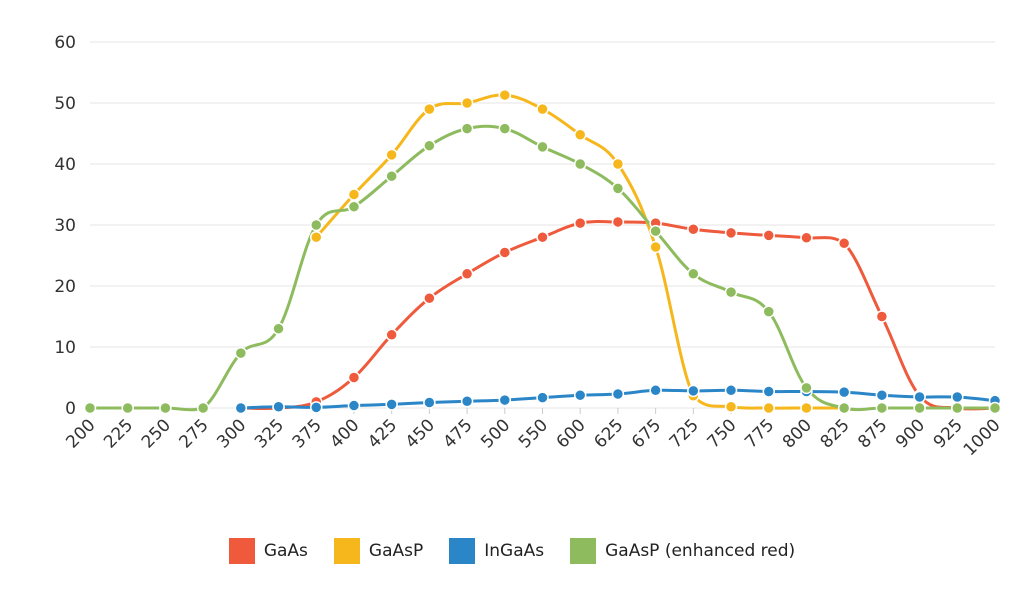  Describe the element at coordinates (458, 433) in the screenshot. I see `x-tick-label: 475` at that location.